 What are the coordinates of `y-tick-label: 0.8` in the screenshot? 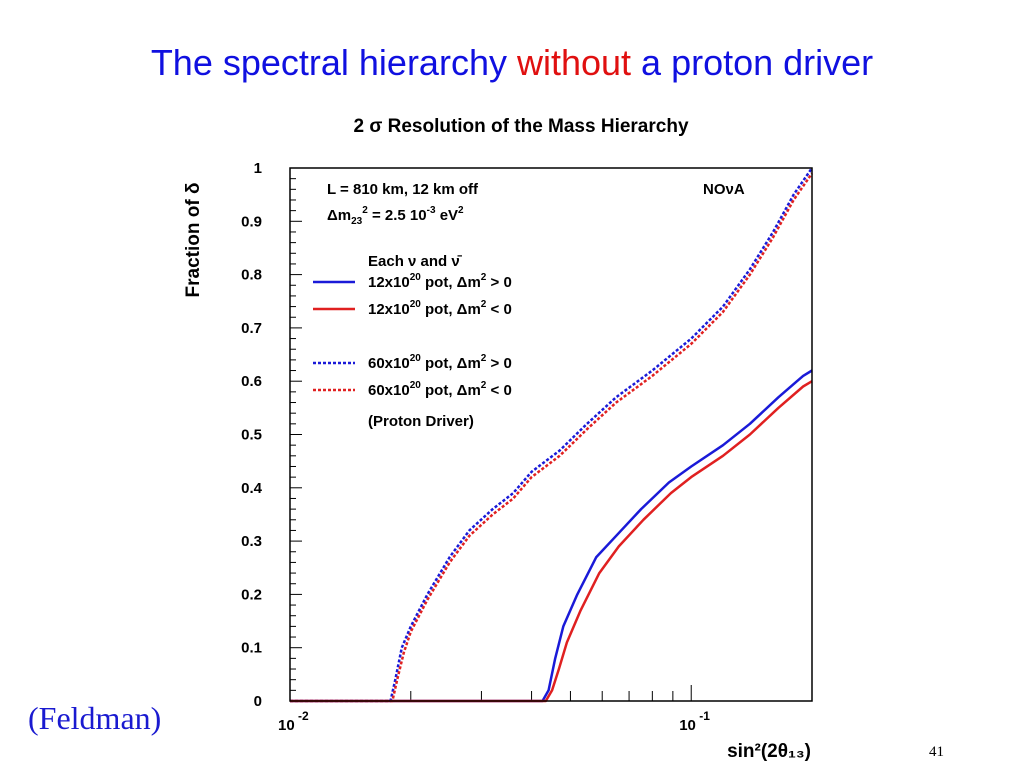 It's located at (251, 275).